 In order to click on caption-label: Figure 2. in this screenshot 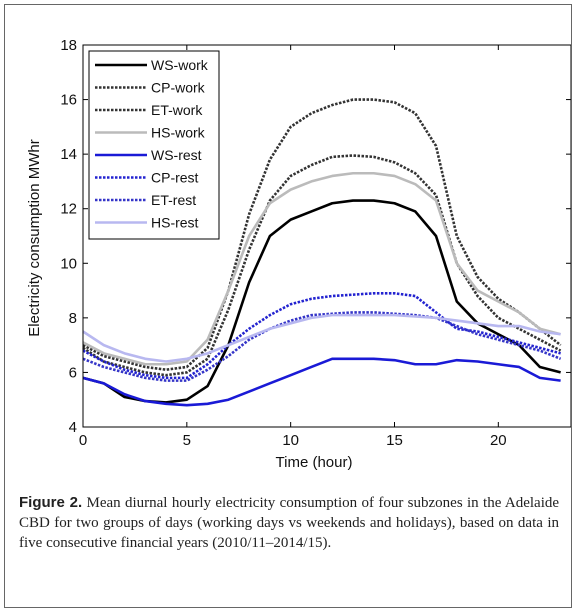, I will do `click(51, 502)`.